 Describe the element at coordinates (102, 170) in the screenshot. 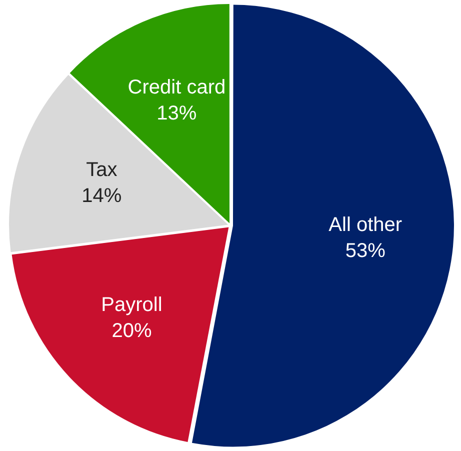

I see `slice-label: Tax` at that location.